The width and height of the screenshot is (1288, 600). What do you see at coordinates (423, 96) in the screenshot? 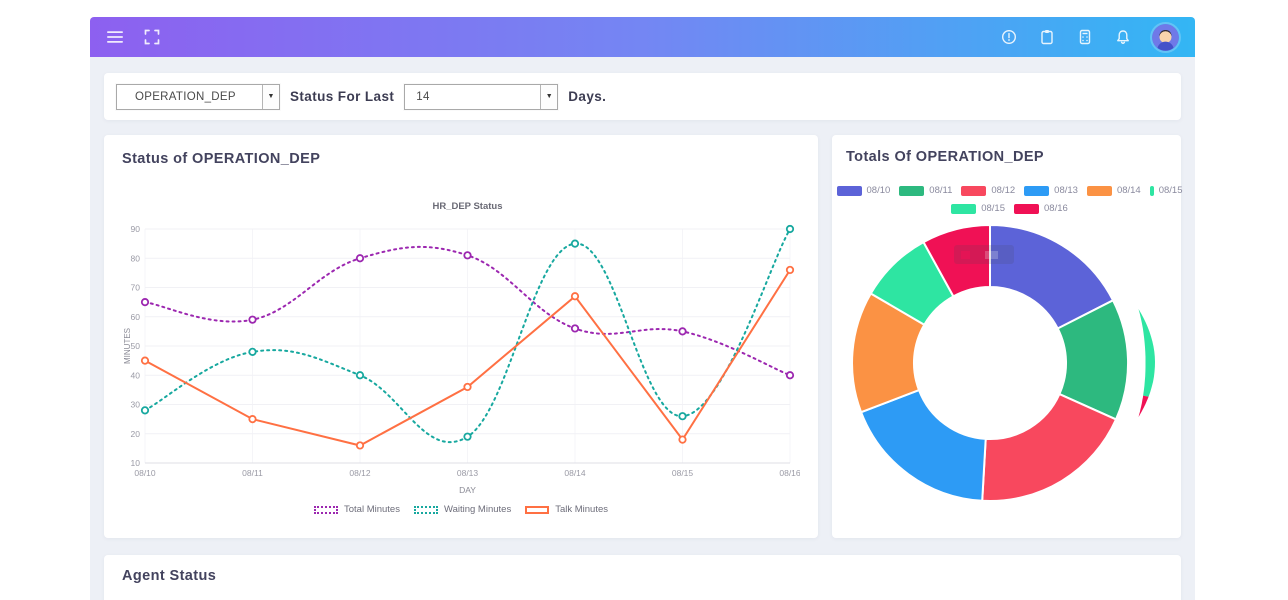
I see `days-select-value: 14` at bounding box center [423, 96].